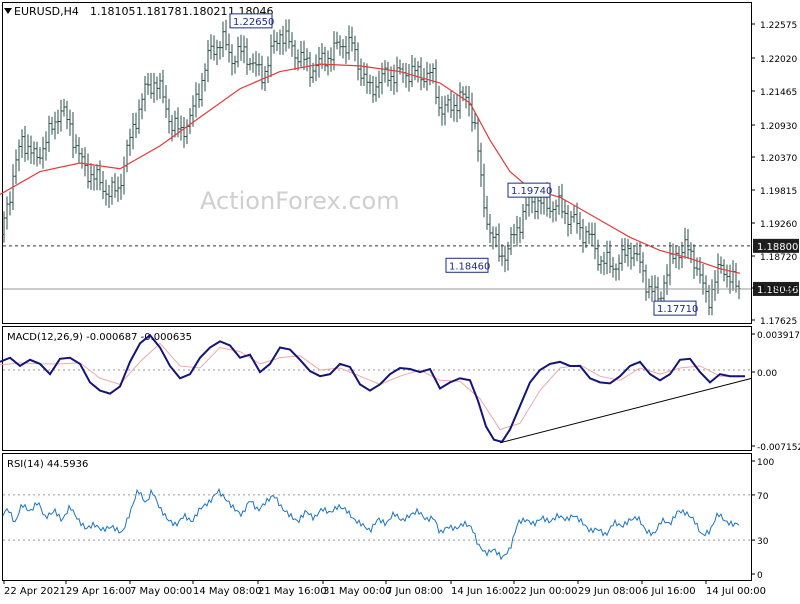 Image resolution: width=800 pixels, height=604 pixels. What do you see at coordinates (765, 463) in the screenshot?
I see `rsi-tick-label: 100` at bounding box center [765, 463].